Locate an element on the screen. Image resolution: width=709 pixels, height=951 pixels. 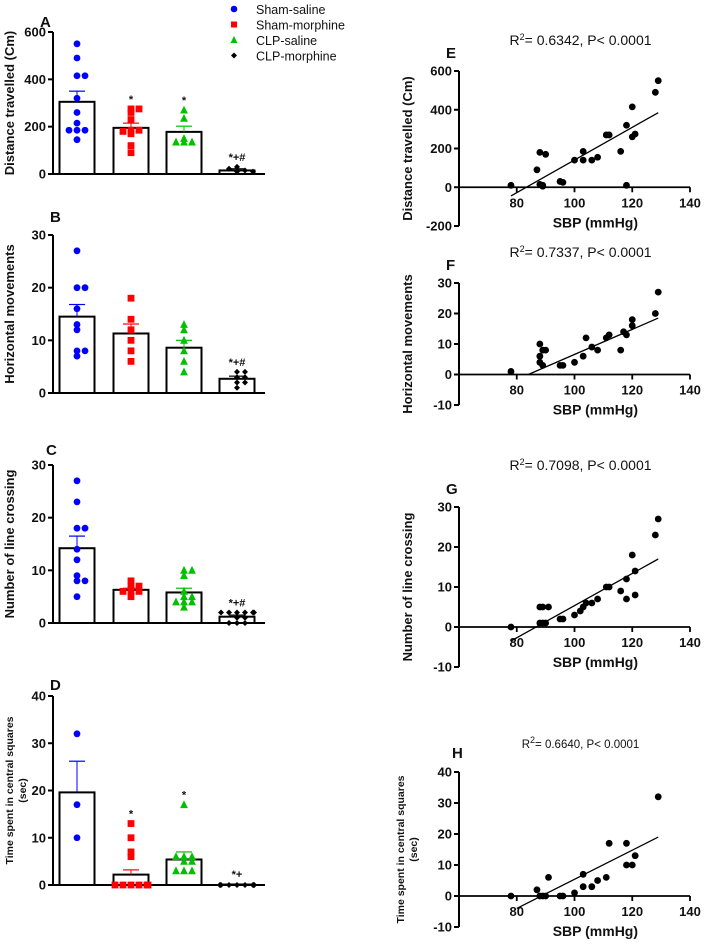
legend-marker-circle-icon is located at coordinates (234, 9).